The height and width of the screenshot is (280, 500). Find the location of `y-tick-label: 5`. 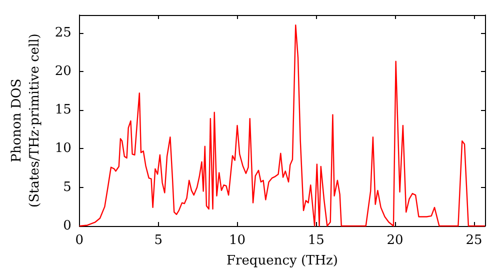

y-tick-label: 5 is located at coordinates (67, 187).